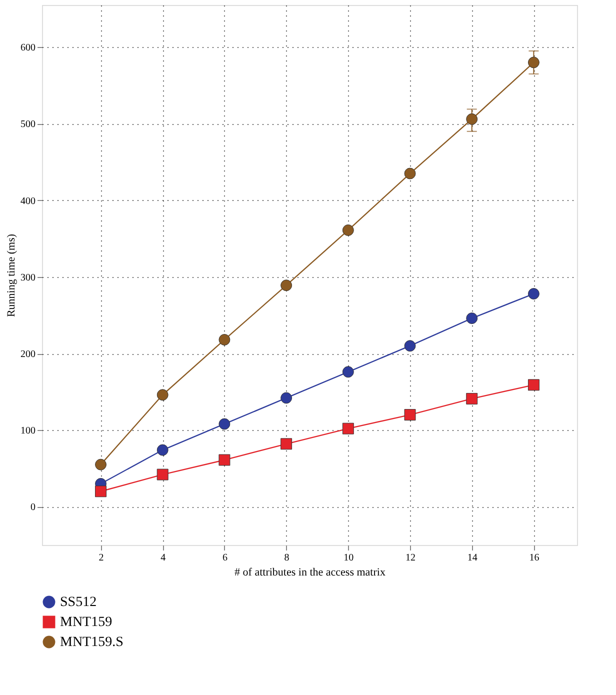 This screenshot has height=695, width=616. I want to click on legend-label: MNT159.S, so click(92, 642).